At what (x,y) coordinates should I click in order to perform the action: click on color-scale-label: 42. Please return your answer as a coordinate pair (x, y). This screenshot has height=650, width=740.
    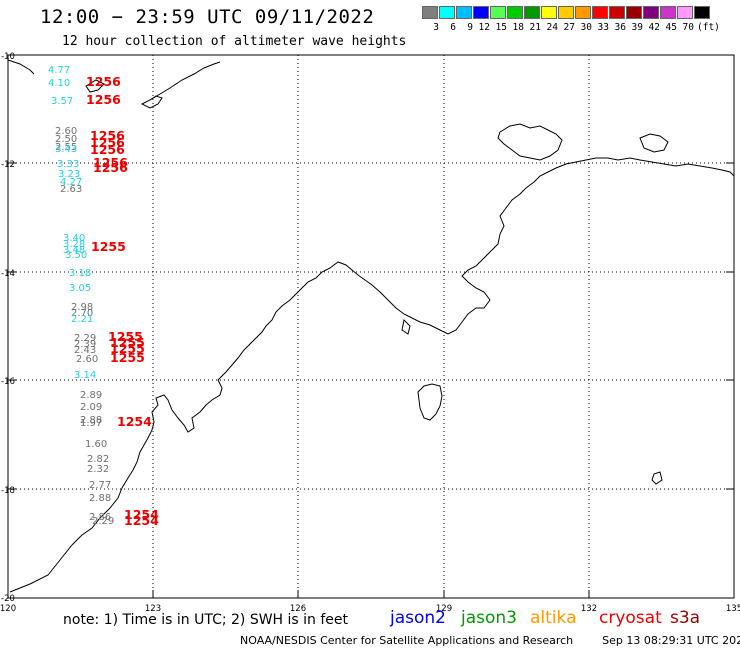
    Looking at the image, I should click on (654, 27).